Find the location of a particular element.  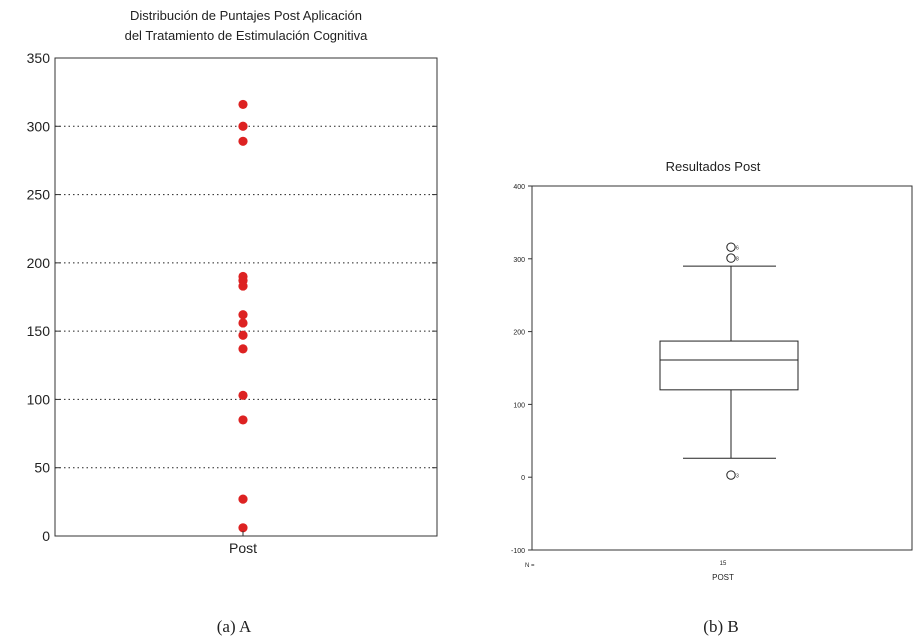

chart-a-title-line1: Distribución de Puntajes Post Aplicación is located at coordinates (246, 15).